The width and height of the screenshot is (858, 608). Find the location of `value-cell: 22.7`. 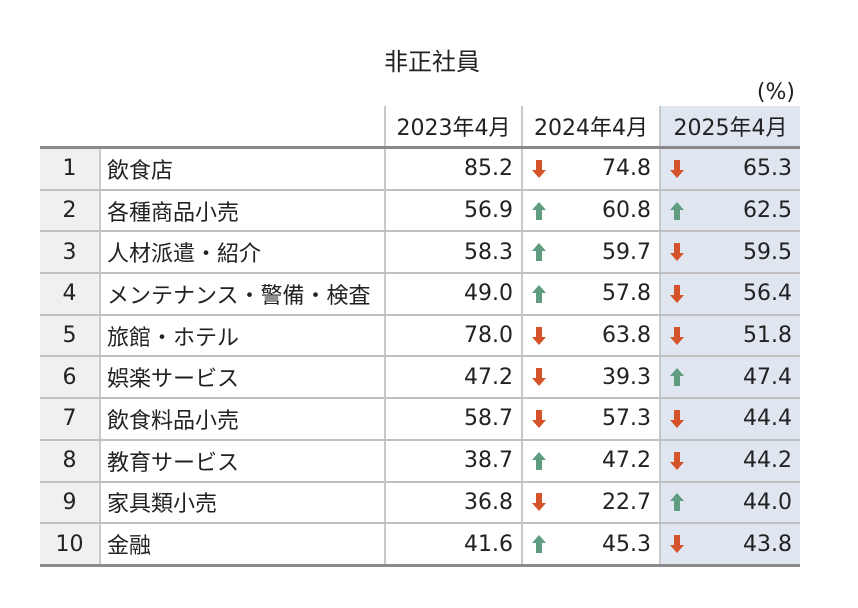

value-cell: 22.7 is located at coordinates (590, 503).